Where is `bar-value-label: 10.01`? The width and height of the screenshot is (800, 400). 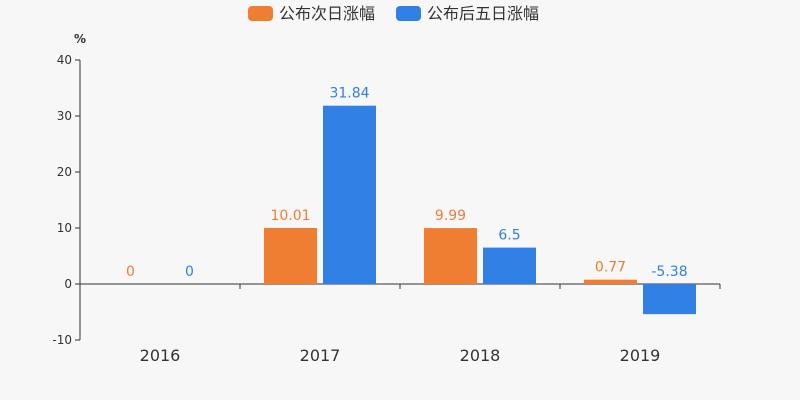
bar-value-label: 10.01 is located at coordinates (290, 216).